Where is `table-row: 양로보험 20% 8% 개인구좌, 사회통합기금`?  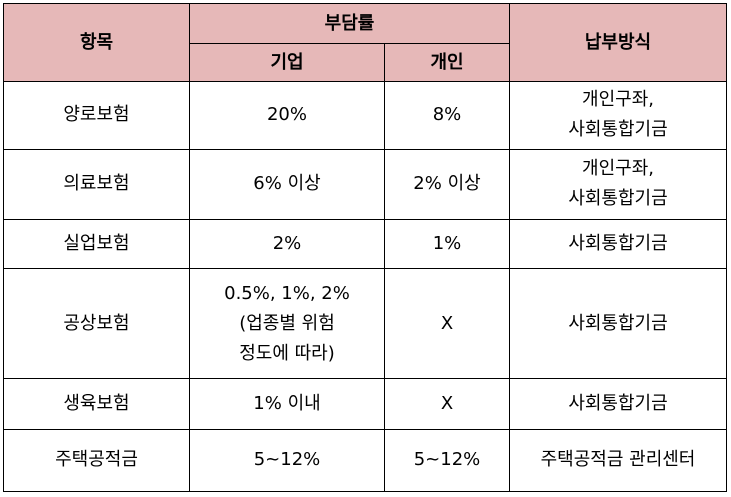 table-row: 양로보험 20% 8% 개인구좌, 사회통합기금 is located at coordinates (365, 115).